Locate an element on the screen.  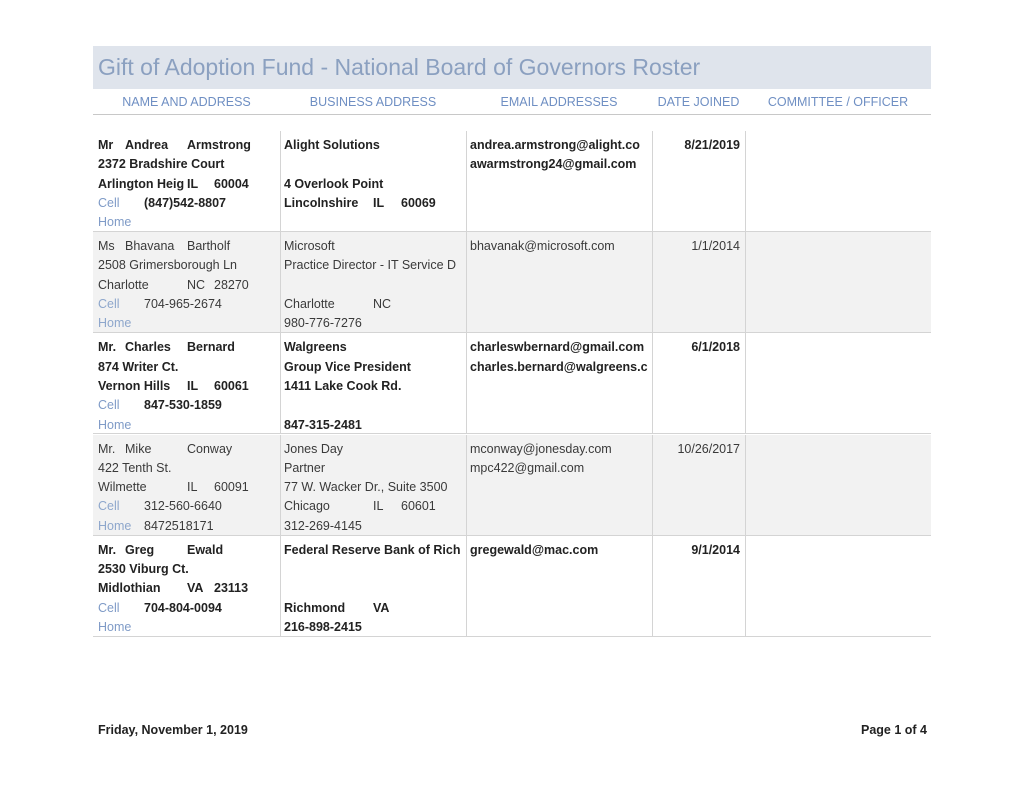
name-part: Ewald is located at coordinates (205, 549).